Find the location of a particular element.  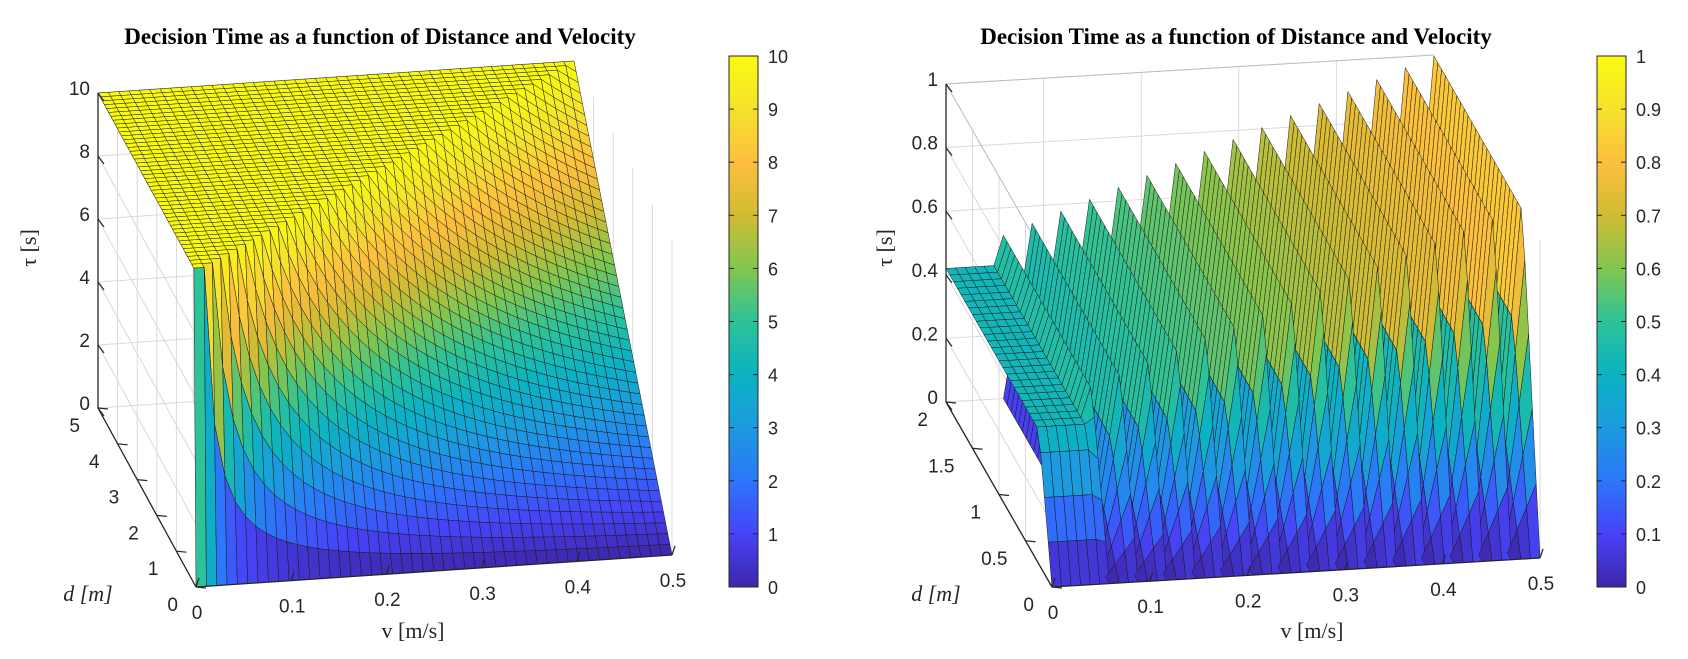

z-tick-label: 0 is located at coordinates (932, 398).